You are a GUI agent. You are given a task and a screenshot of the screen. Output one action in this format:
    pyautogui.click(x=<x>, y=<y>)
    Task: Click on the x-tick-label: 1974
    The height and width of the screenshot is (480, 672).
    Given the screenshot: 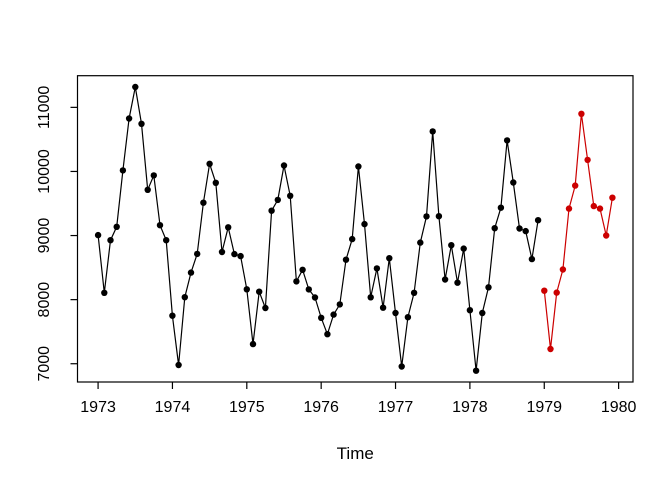 What is the action you would take?
    pyautogui.click(x=173, y=407)
    